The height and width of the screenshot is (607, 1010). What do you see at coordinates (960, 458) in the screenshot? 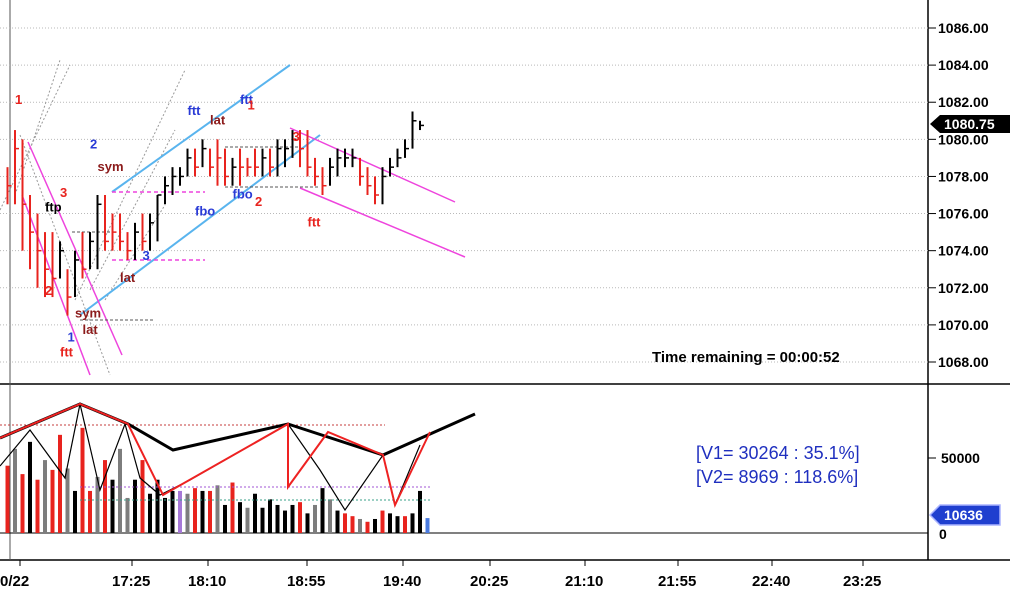
I see `volume-axis-tick-50000: 50000` at bounding box center [960, 458].